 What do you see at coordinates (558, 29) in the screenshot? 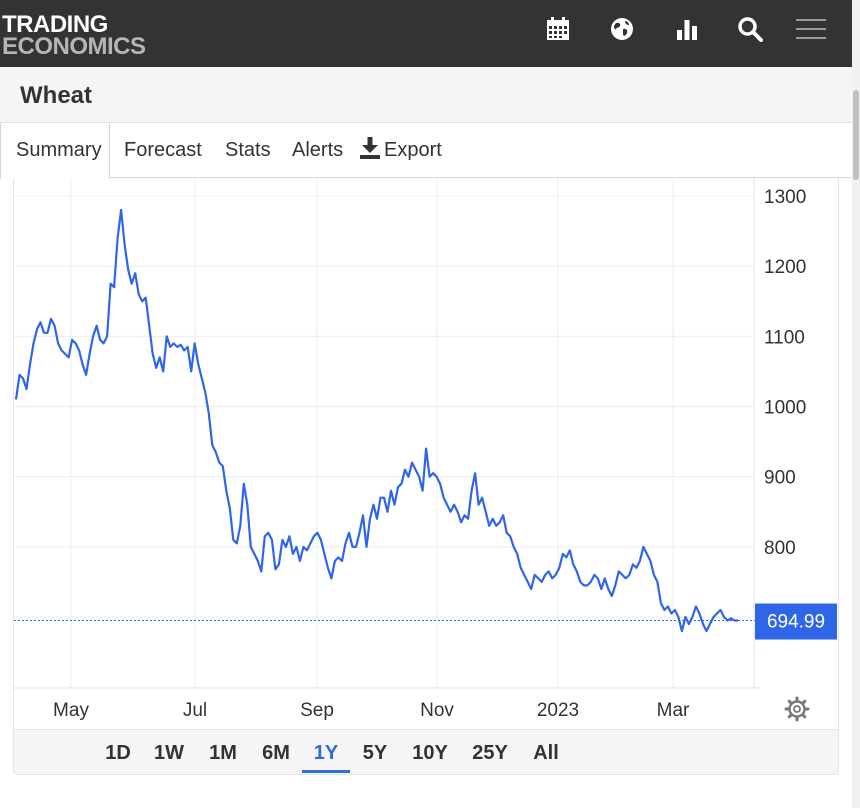
I see `calendar-icon` at bounding box center [558, 29].